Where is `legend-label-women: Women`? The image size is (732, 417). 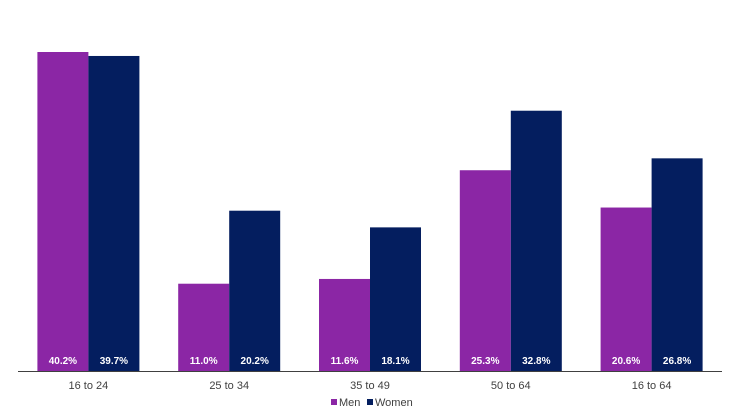
legend-label-women: Women is located at coordinates (394, 403).